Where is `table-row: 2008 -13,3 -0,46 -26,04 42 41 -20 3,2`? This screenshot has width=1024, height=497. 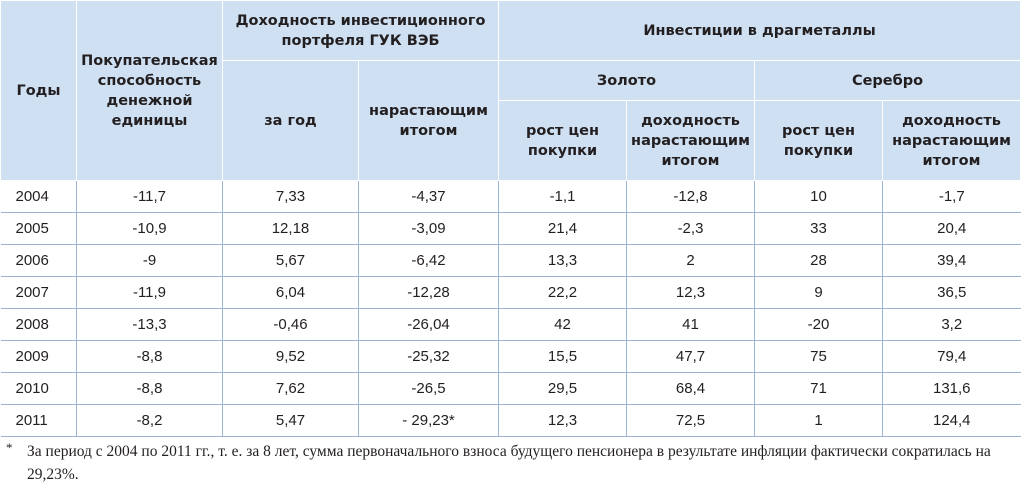
table-row: 2008 -13,3 -0,46 -26,04 42 41 -20 3,2 is located at coordinates (510, 324).